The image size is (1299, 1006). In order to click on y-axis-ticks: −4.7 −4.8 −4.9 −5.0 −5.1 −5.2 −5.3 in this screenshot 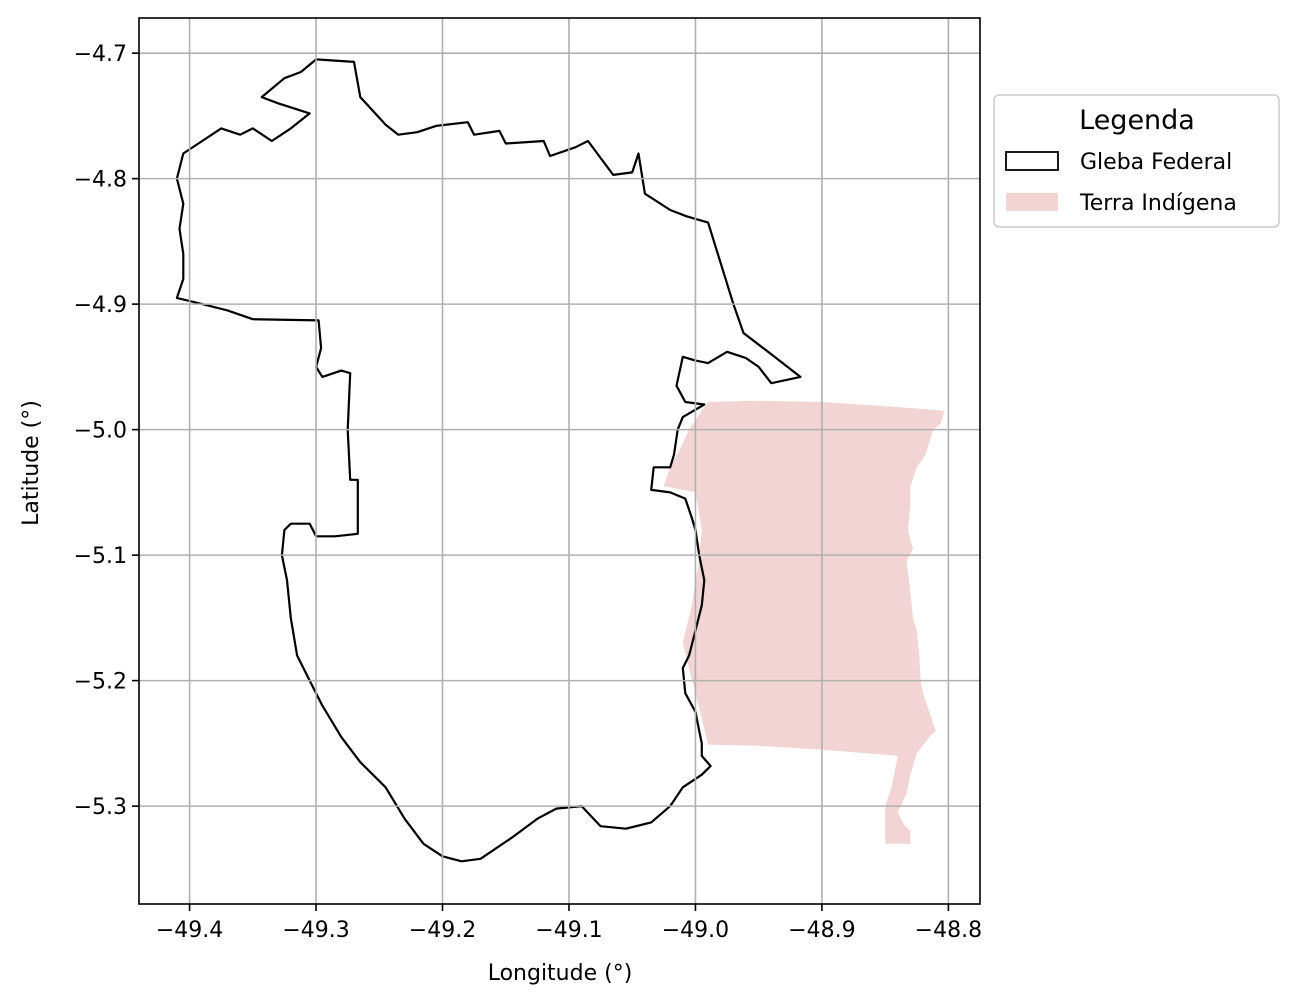, I will do `click(106, 431)`.